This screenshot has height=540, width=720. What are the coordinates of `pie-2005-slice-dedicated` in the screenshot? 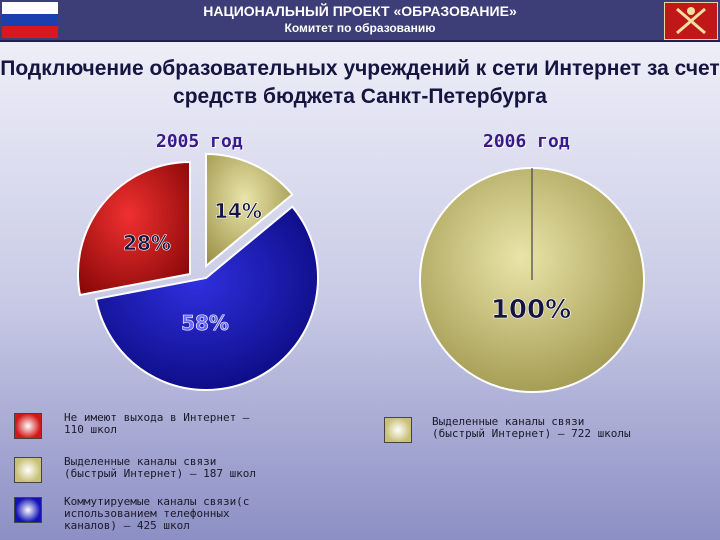 It's located at (249, 210).